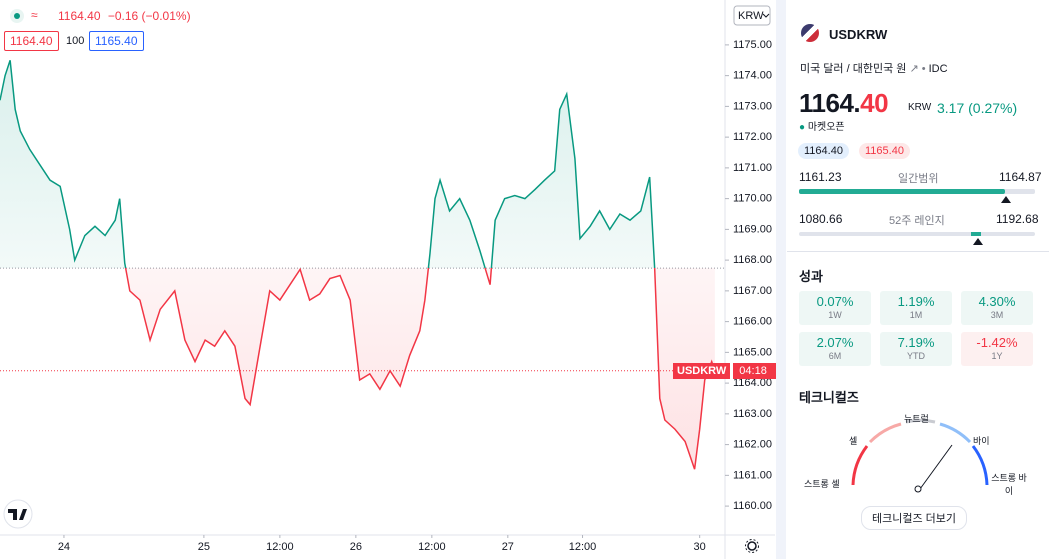  What do you see at coordinates (752, 506) in the screenshot?
I see `y-tick-label: 1160.00` at bounding box center [752, 506].